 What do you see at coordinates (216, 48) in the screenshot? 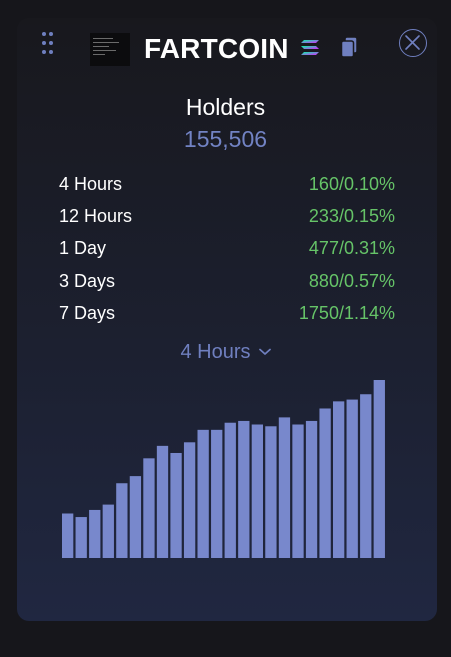
I see `token-name: FARTCOIN` at bounding box center [216, 48].